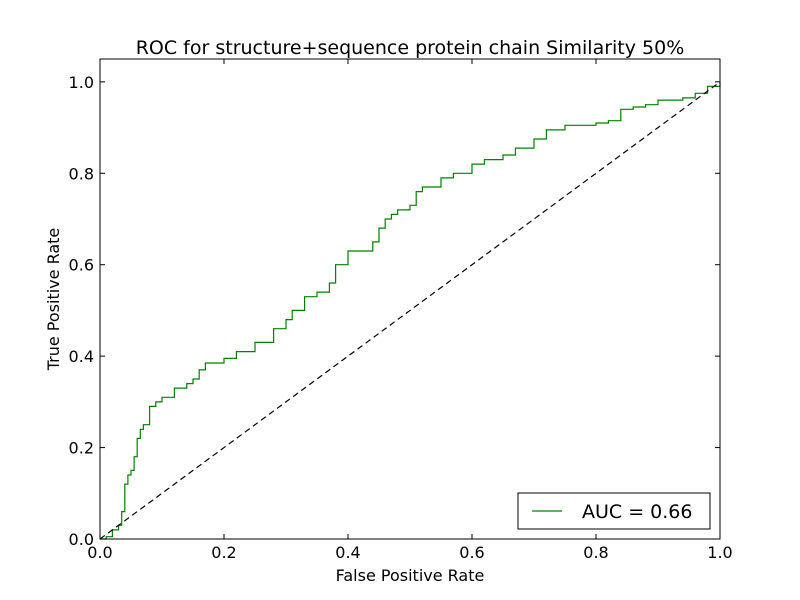 This screenshot has height=600, width=800. What do you see at coordinates (595, 552) in the screenshot?
I see `x-tick-label: 0.8` at bounding box center [595, 552].